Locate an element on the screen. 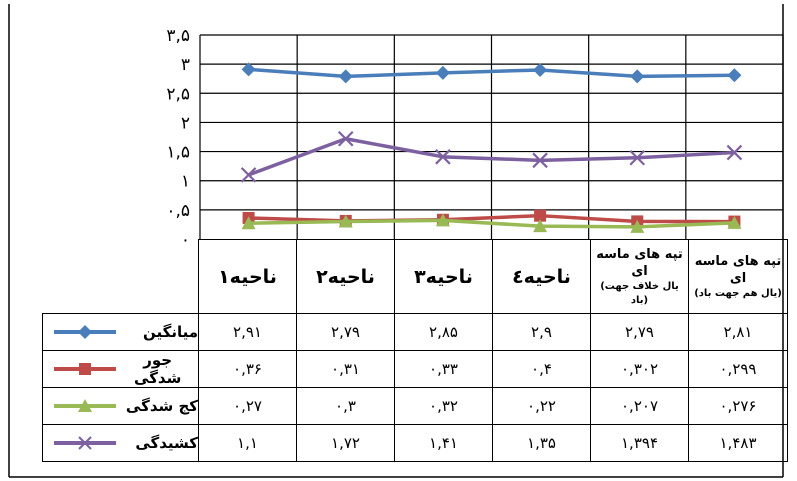  y-tick-label: ۲ is located at coordinates (185, 123).